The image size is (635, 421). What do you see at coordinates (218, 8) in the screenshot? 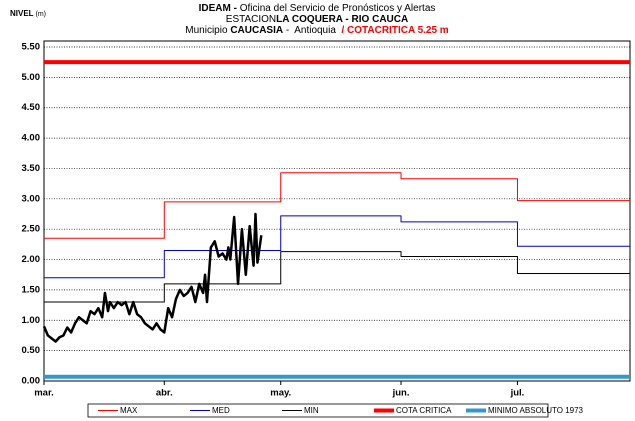
I see `title-part: IDEAM -` at bounding box center [218, 8].